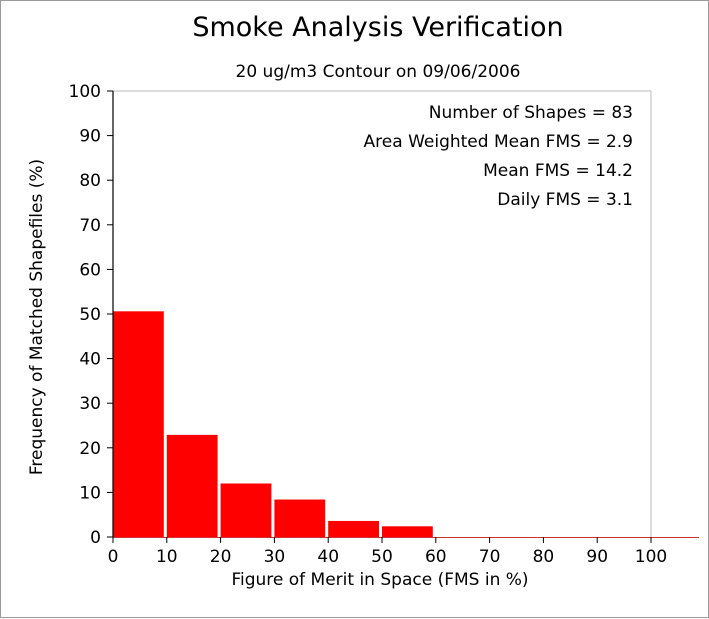 The width and height of the screenshot is (709, 619). I want to click on stat-annotation-1: Area Weighted Mean FMS = 2.9, so click(498, 142).